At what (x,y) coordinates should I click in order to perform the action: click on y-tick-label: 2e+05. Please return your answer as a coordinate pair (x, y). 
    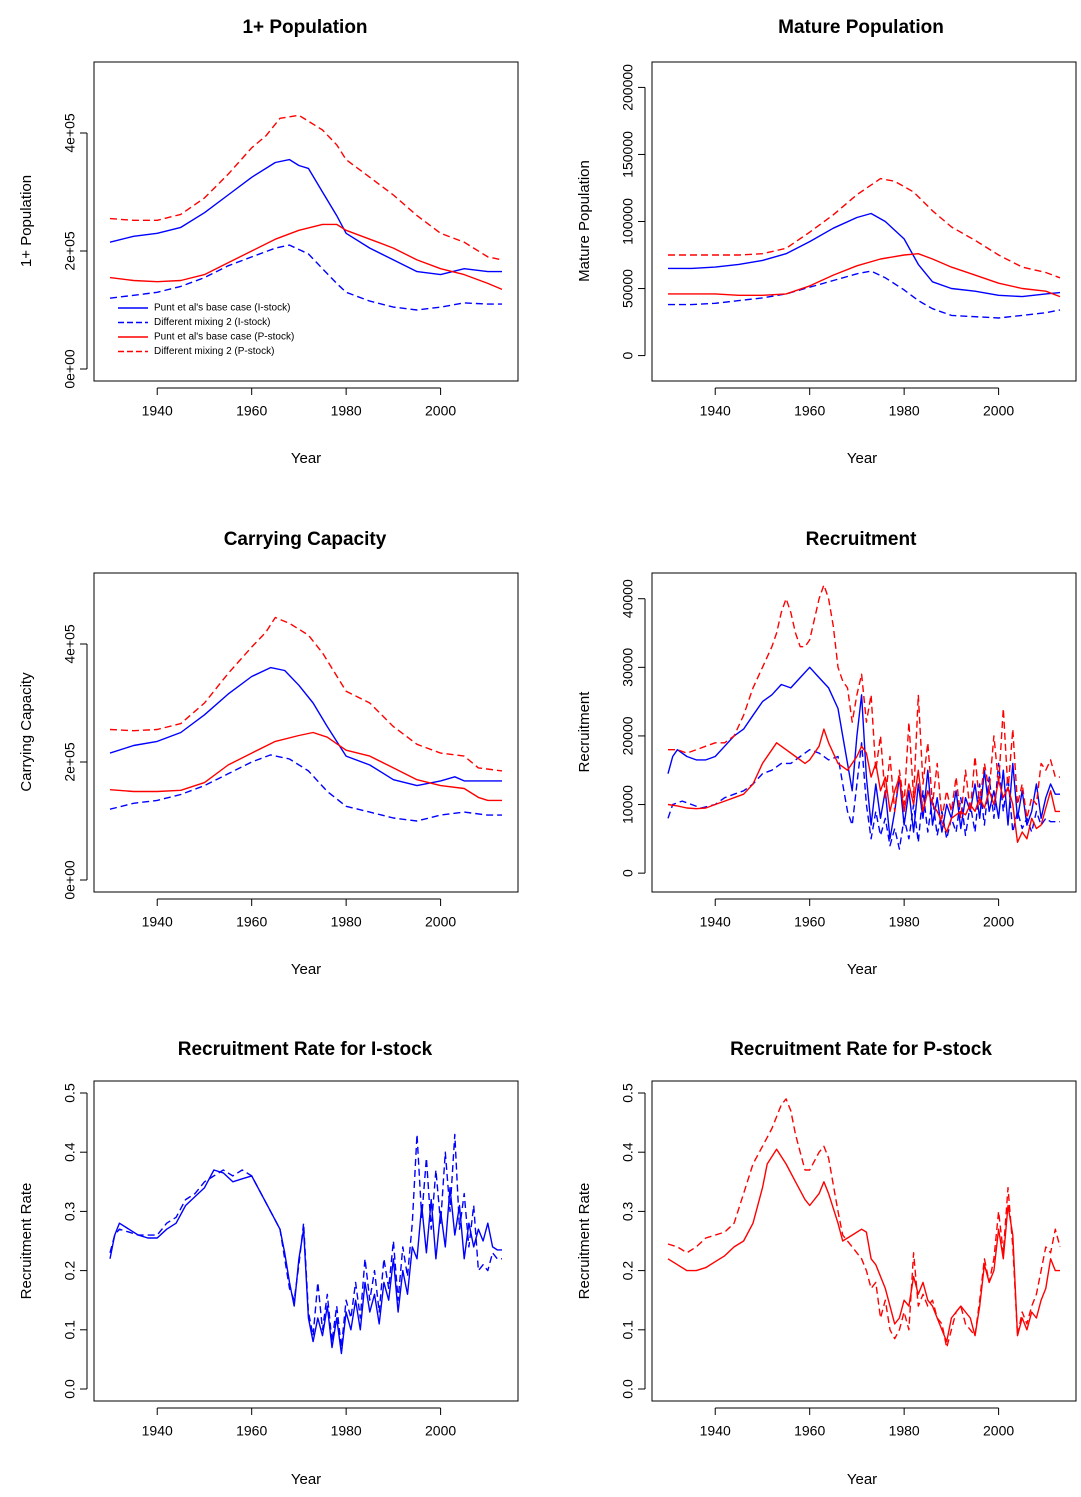
    Looking at the image, I should click on (70, 762).